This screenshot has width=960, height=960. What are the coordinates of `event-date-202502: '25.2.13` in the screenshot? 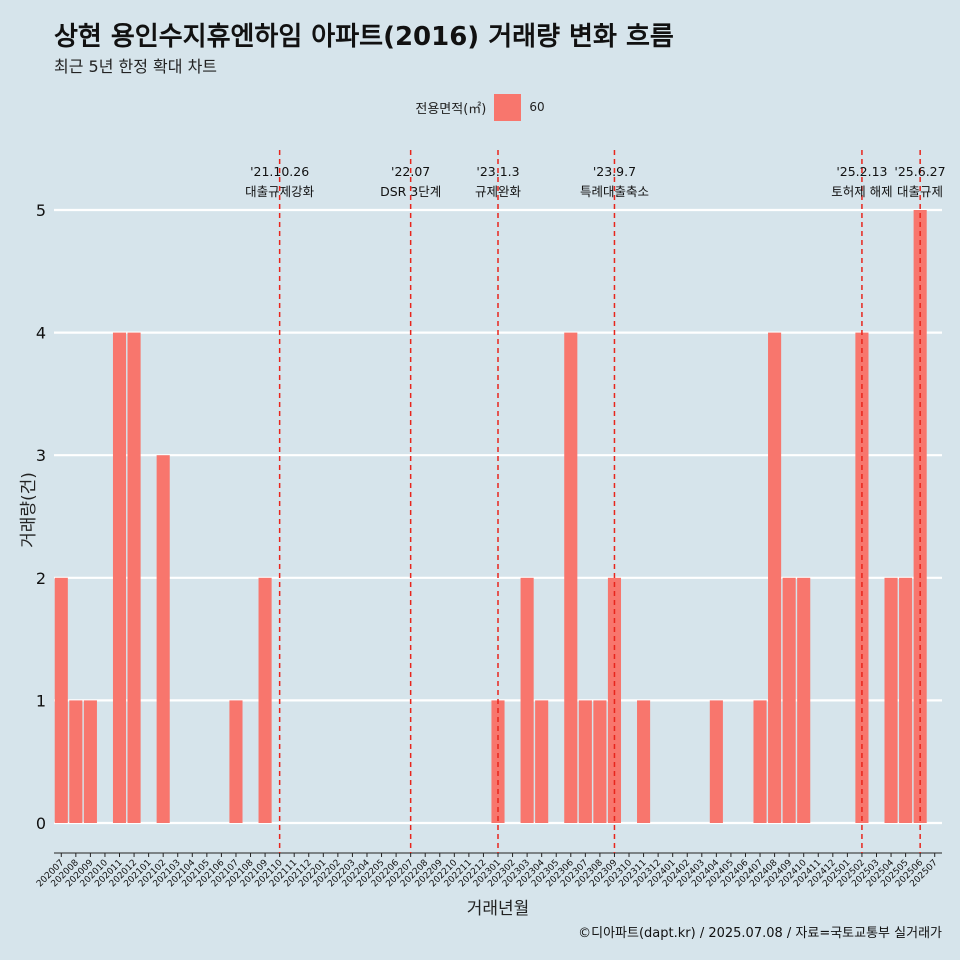 It's located at (861, 171).